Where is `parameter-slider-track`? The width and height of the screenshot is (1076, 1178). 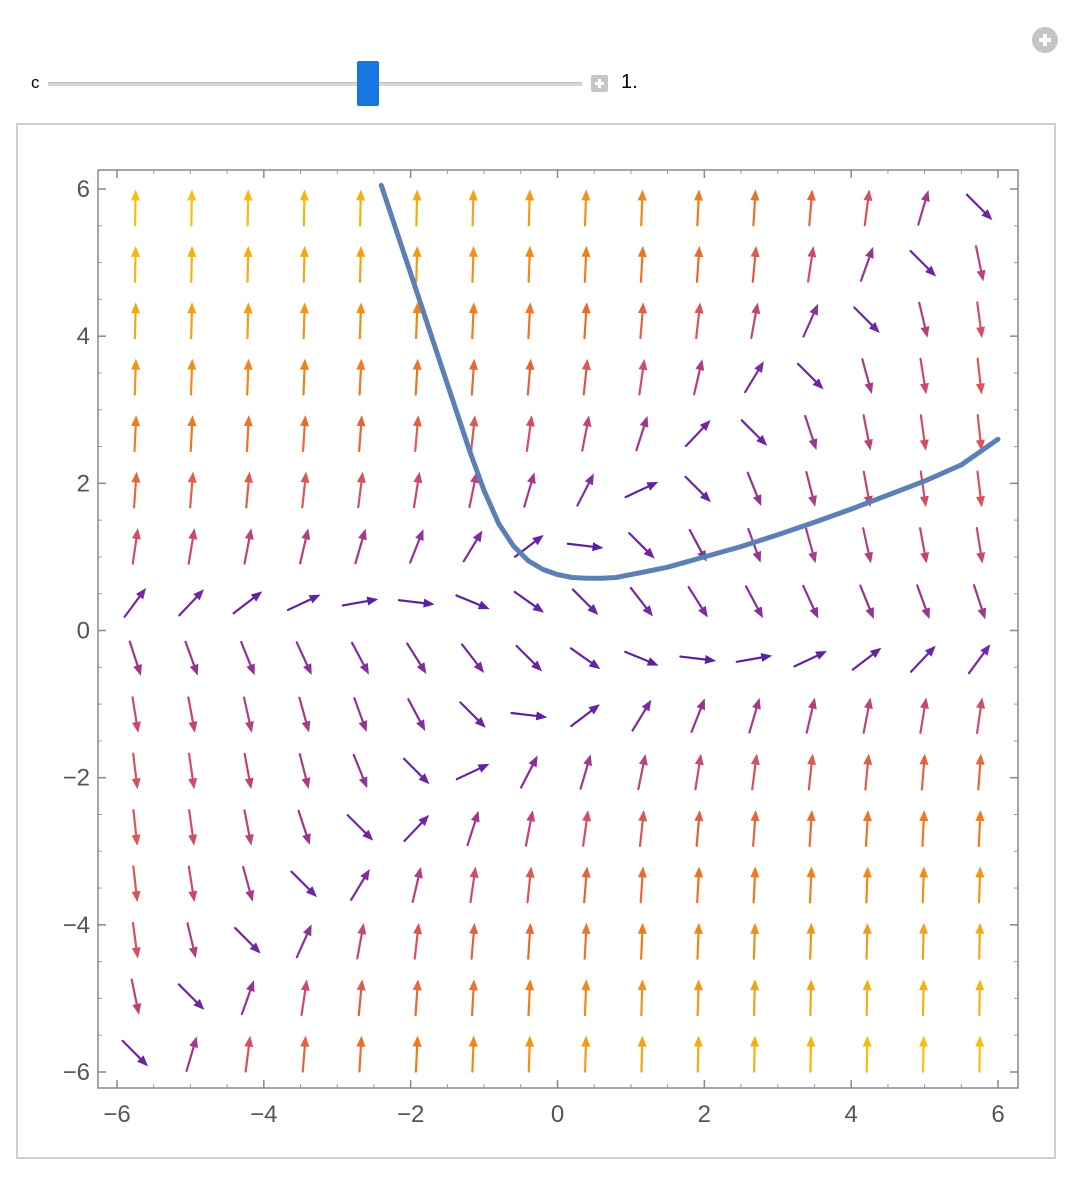 parameter-slider-track is located at coordinates (315, 84).